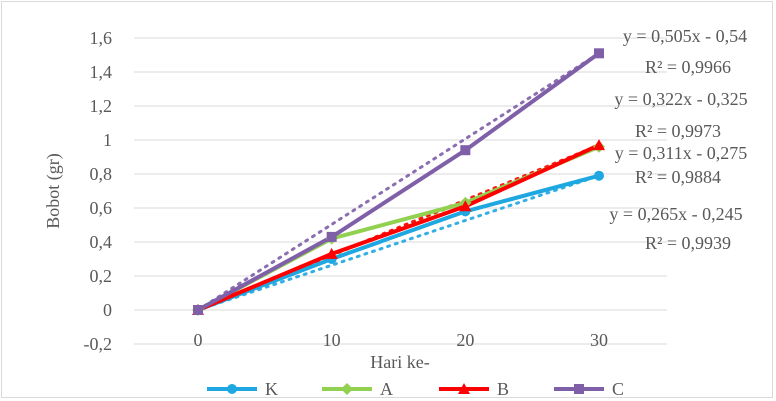  I want to click on y-tick-label: 0,6, so click(101, 208).